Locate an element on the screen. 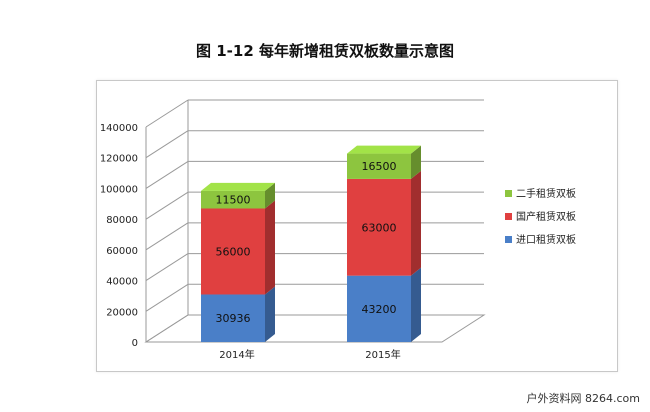  data-label: 11500 is located at coordinates (233, 200).